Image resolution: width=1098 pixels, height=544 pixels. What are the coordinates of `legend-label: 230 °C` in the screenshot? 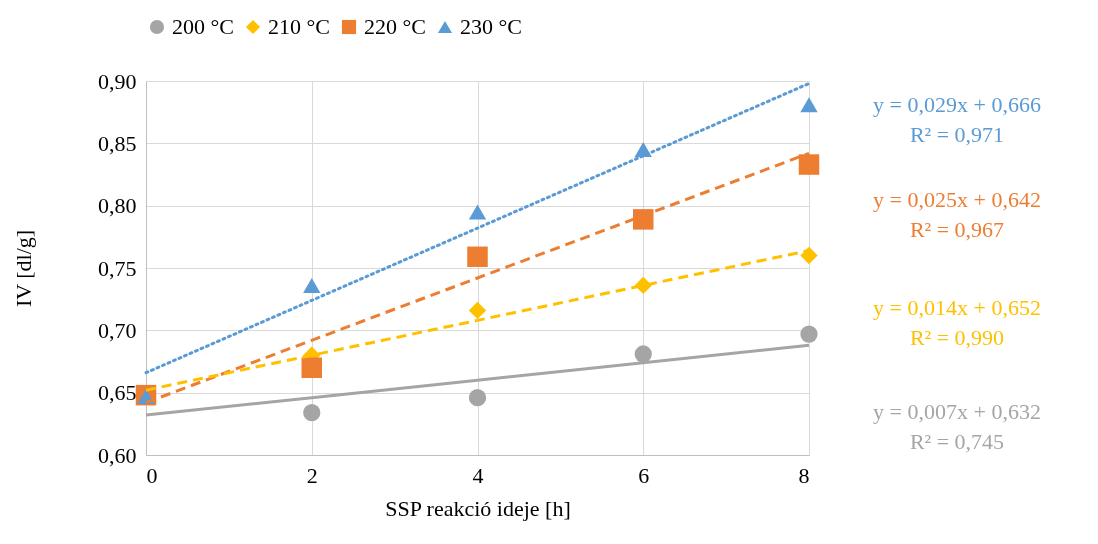 It's located at (491, 26).